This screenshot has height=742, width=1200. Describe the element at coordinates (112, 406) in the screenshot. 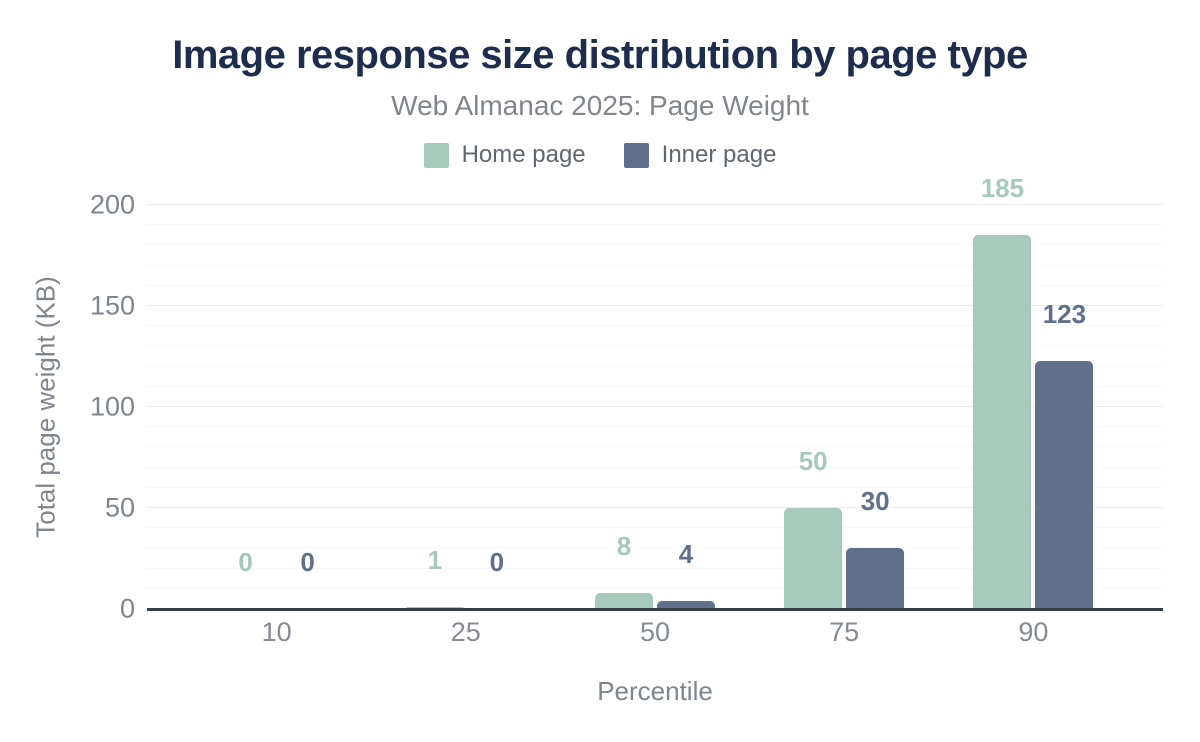

I see `y-tick-label: 100` at that location.